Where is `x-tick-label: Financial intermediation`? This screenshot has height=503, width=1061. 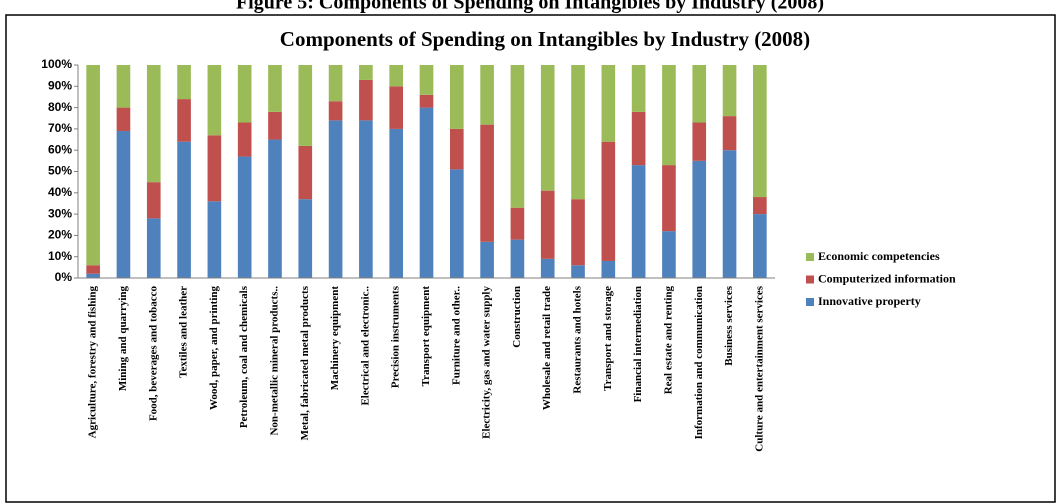 x-tick-label: Financial intermediation is located at coordinates (638, 344).